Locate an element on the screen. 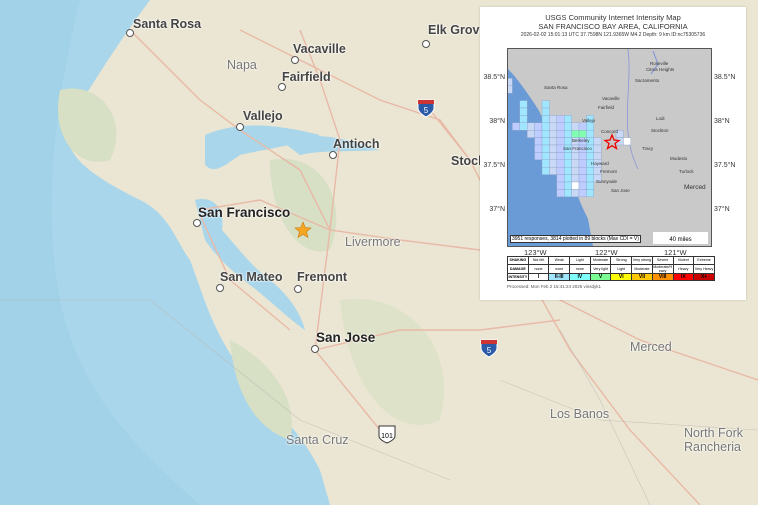  scale-bar: 40 miles is located at coordinates (680, 238).